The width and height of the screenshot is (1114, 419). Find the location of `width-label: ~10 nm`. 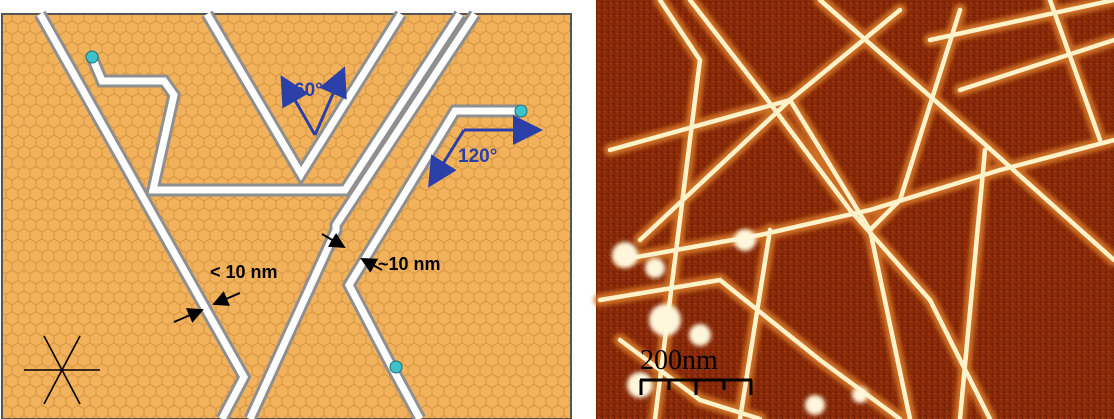

width-label: ~10 nm is located at coordinates (409, 264).